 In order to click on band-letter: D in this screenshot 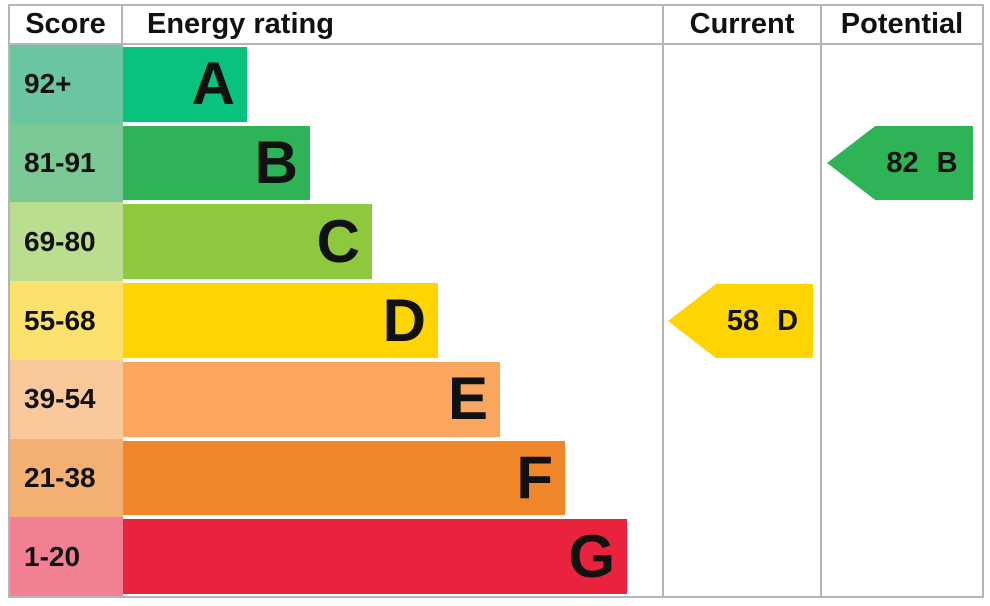, I will do `click(404, 320)`.